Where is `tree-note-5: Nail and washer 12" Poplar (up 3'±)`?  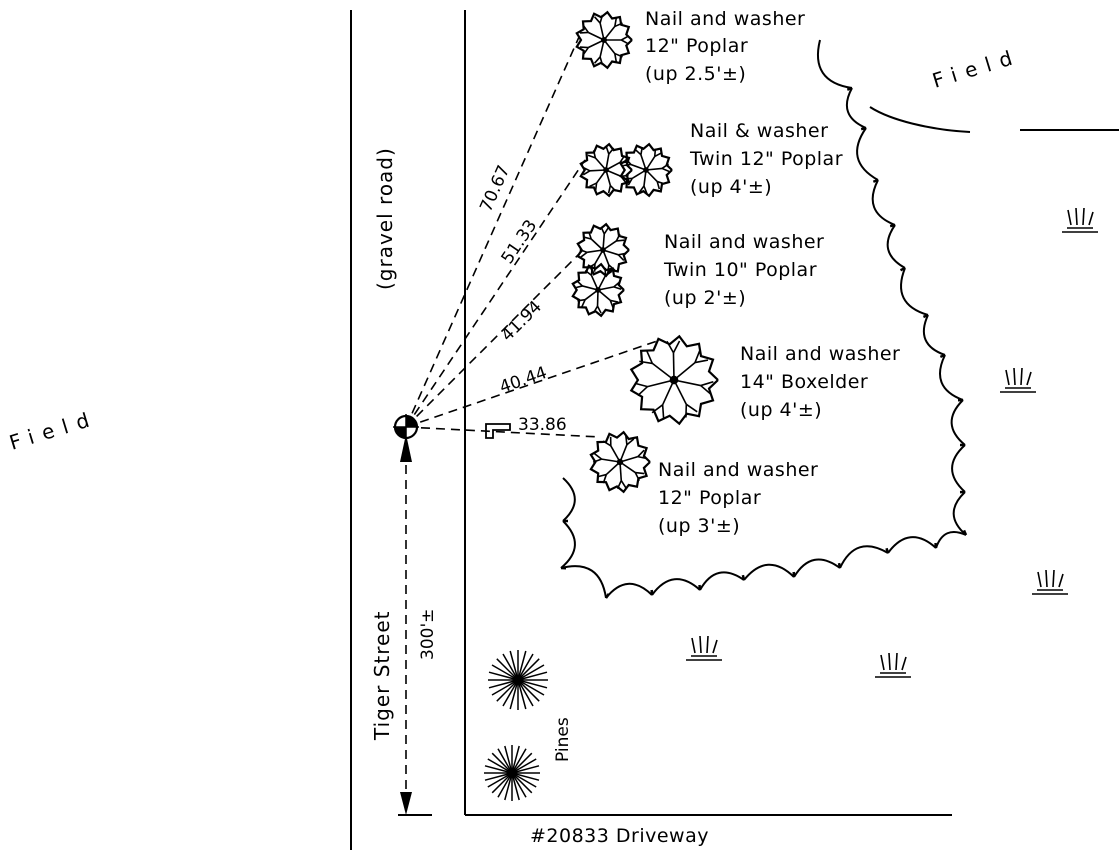 tree-note-5: Nail and washer 12" Poplar (up 3'±) is located at coordinates (738, 498).